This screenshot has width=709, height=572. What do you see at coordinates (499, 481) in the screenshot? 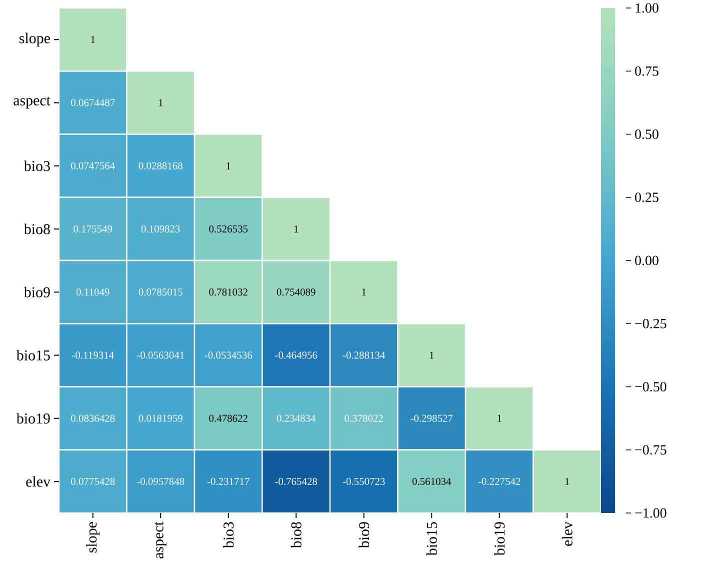
I see `data-label: -0.227542` at bounding box center [499, 481].